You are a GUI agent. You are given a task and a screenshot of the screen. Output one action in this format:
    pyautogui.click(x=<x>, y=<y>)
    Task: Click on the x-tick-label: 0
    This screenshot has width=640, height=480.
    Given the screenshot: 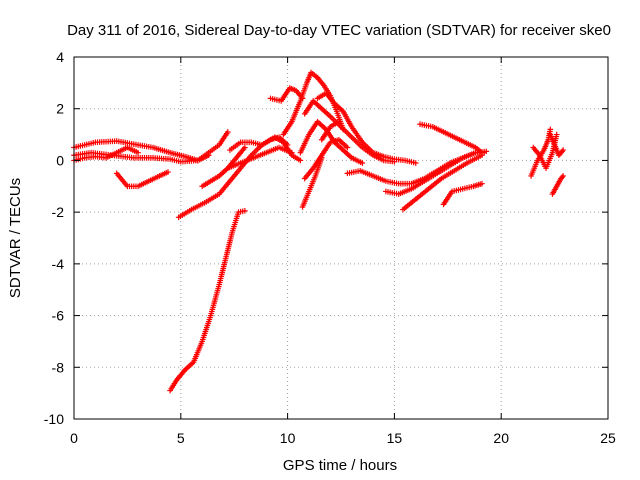 What is the action you would take?
    pyautogui.click(x=74, y=438)
    